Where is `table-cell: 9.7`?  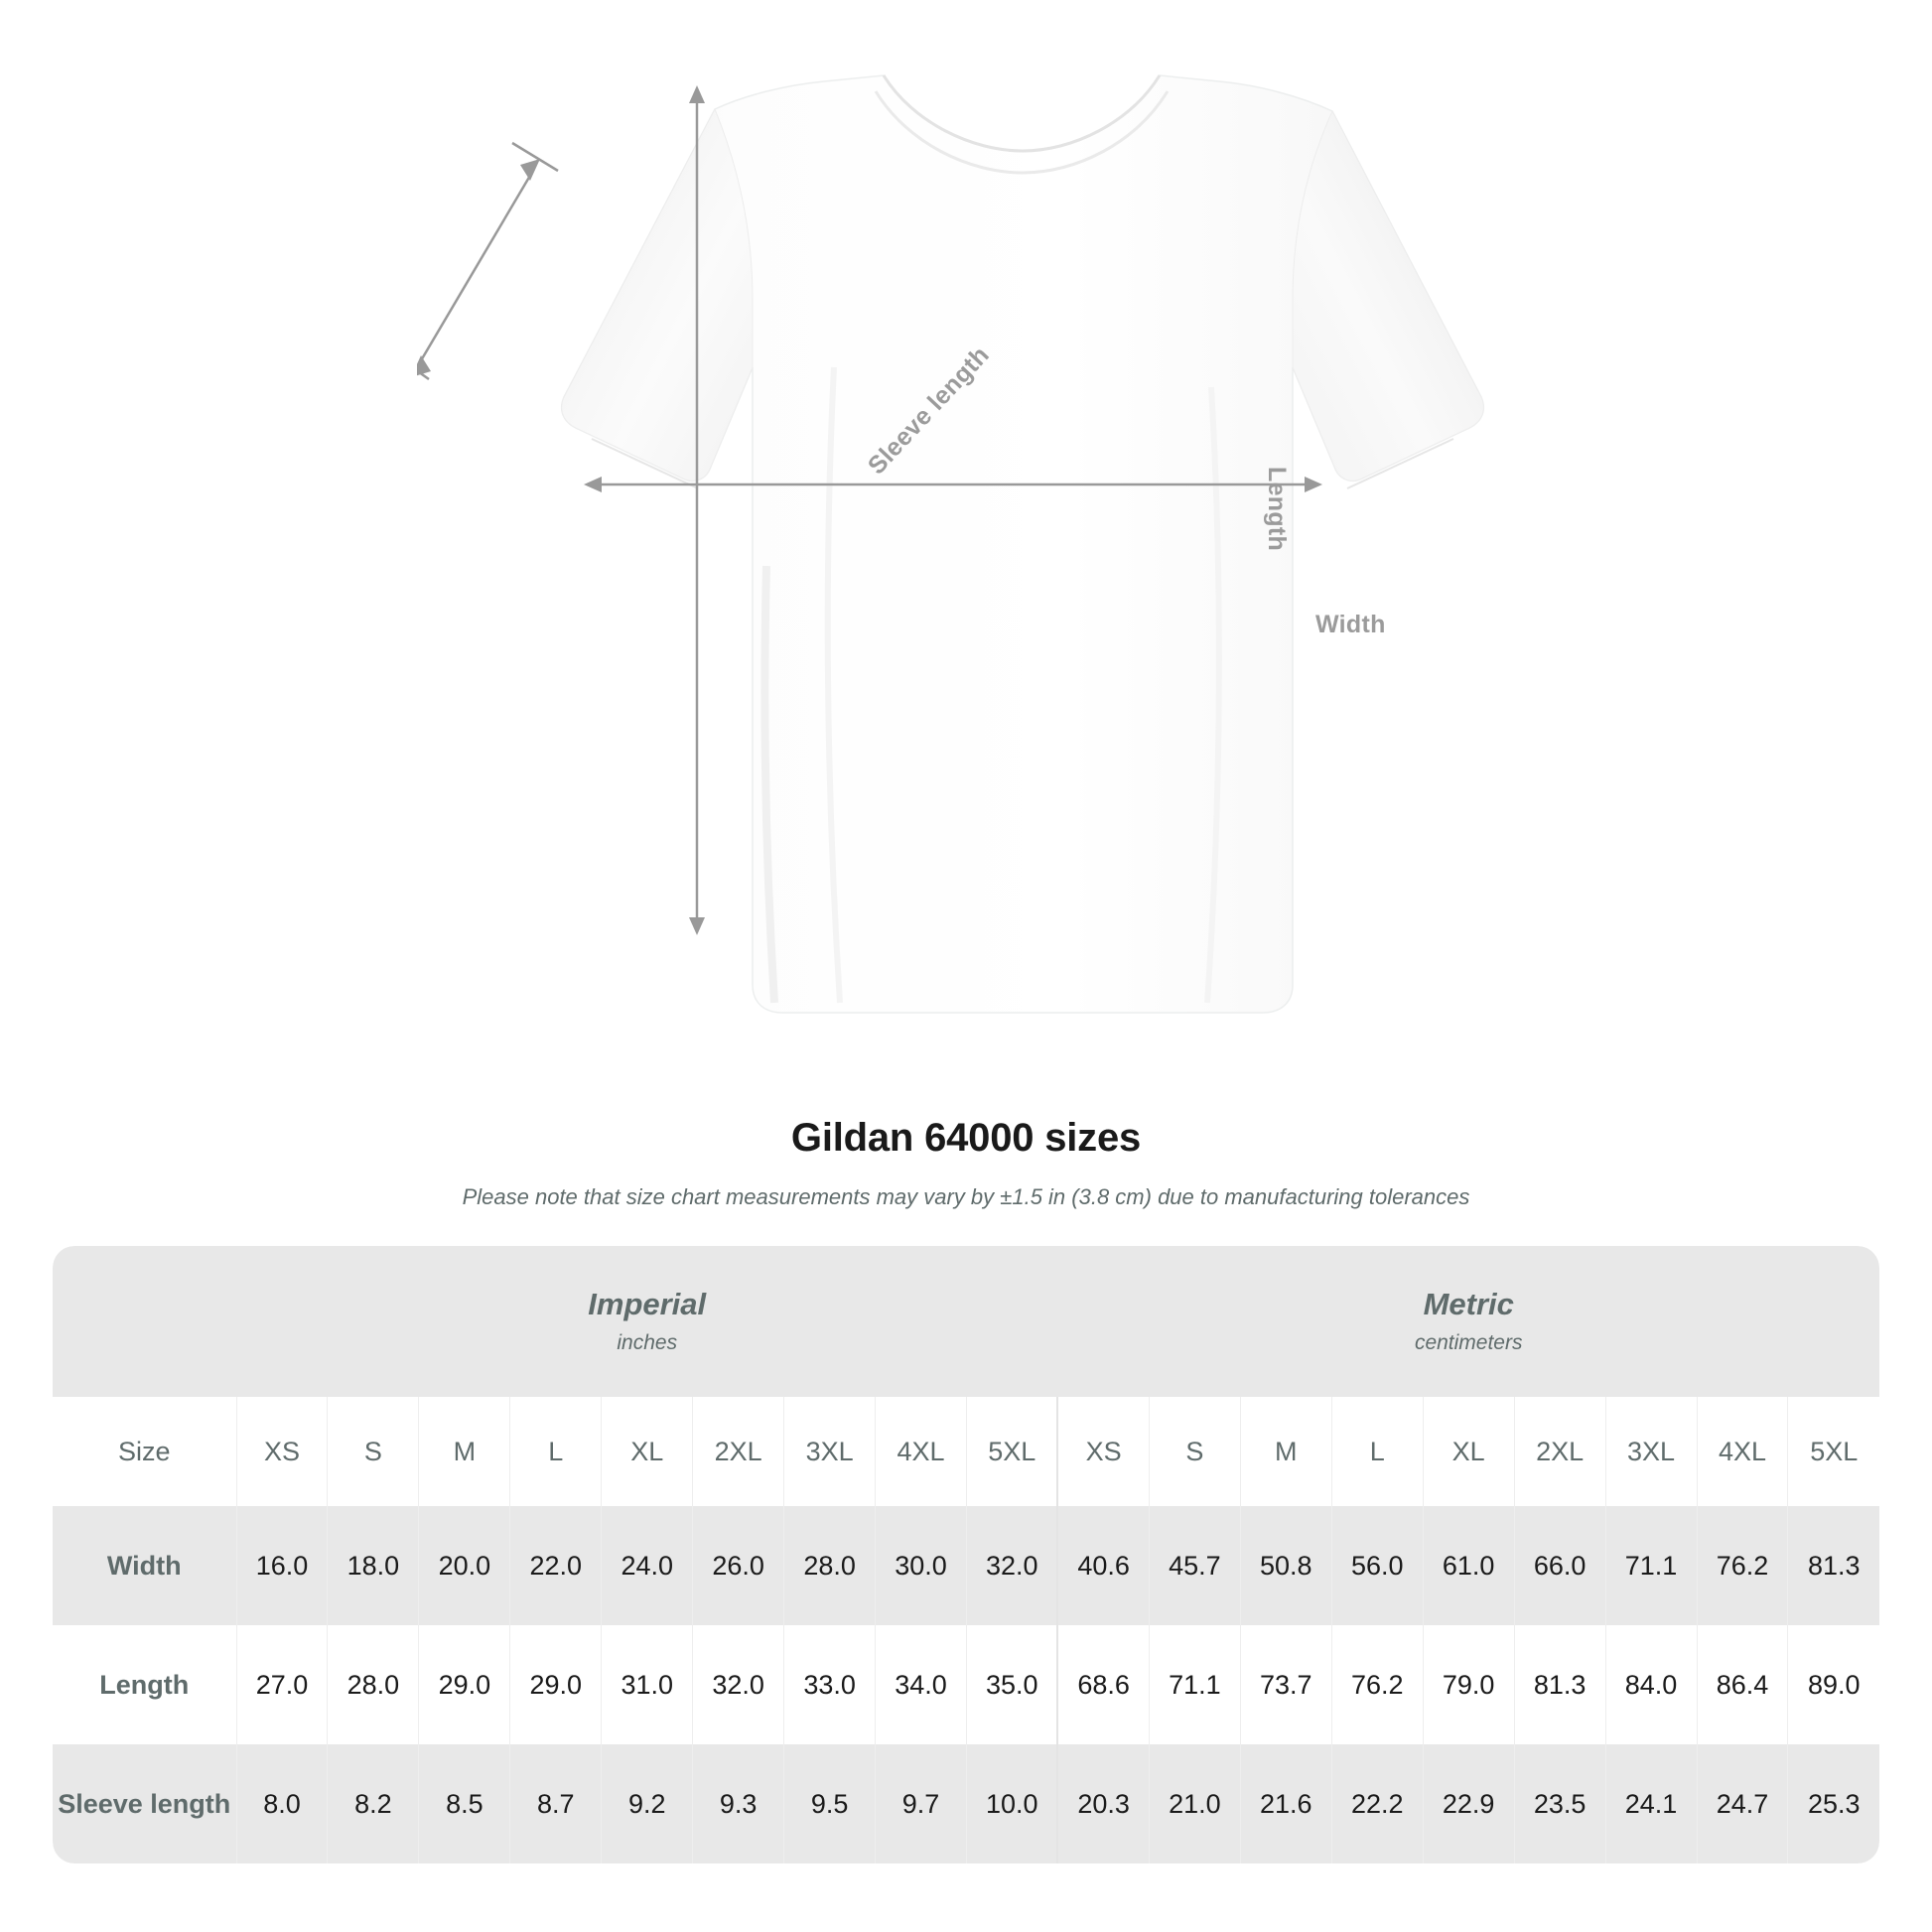
table-cell: 9.7 is located at coordinates (921, 1804).